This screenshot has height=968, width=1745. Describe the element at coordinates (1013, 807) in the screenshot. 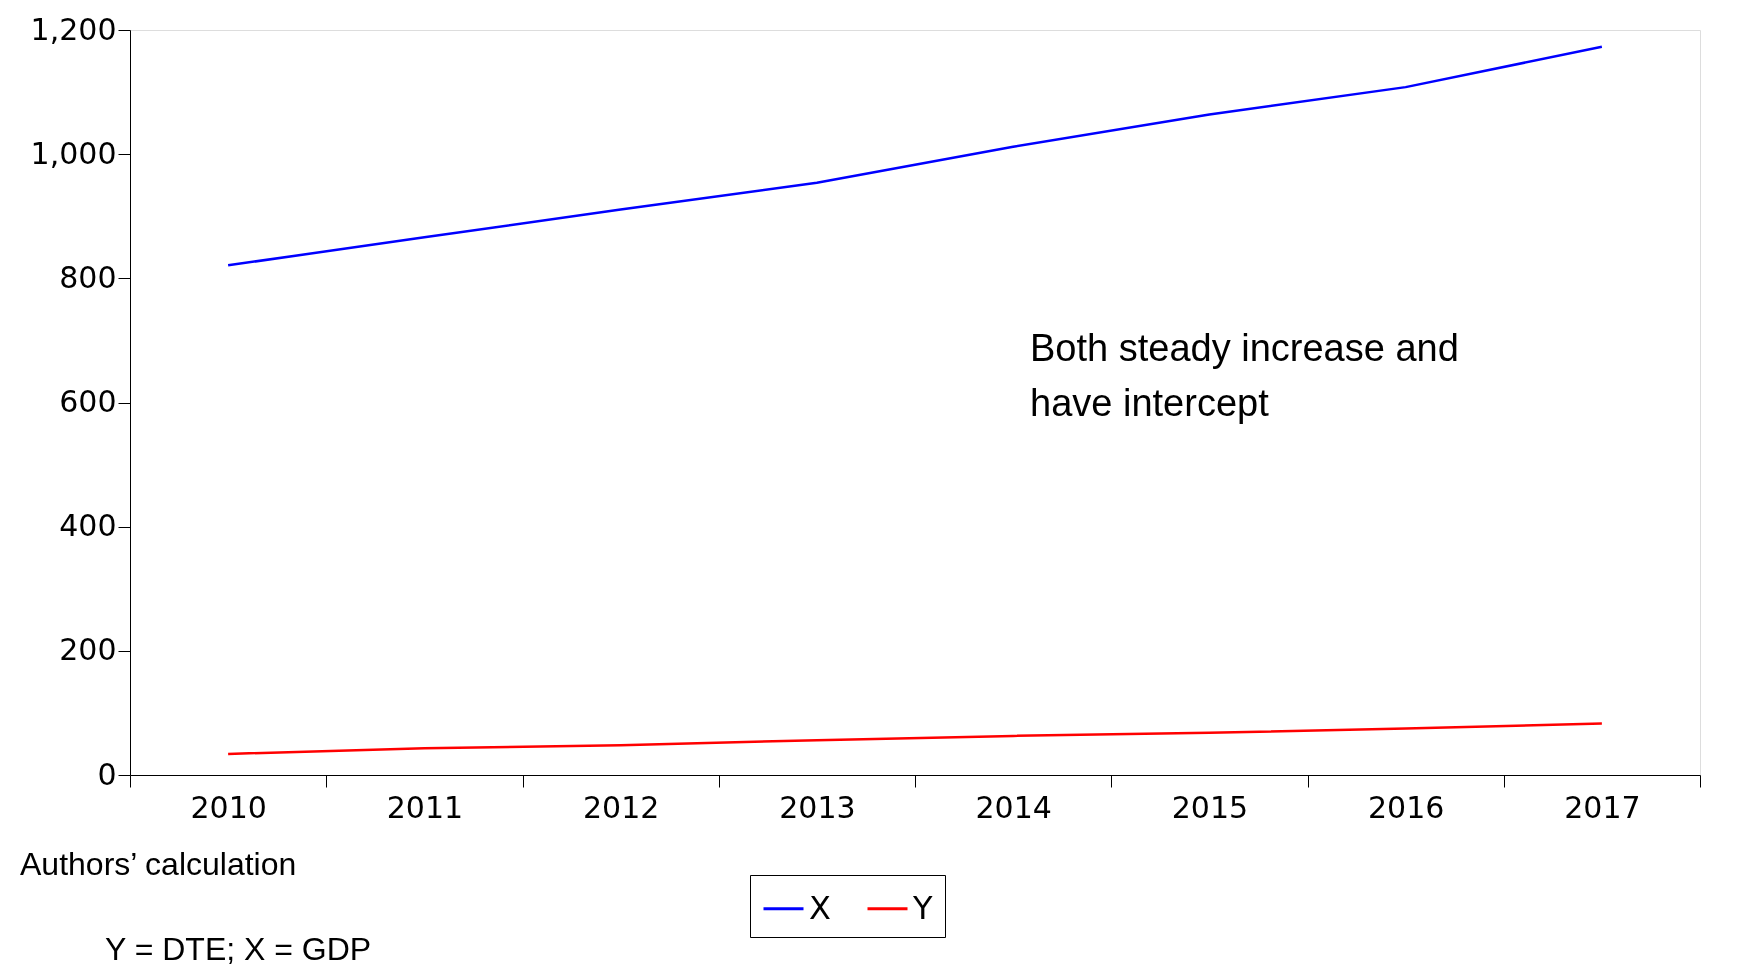

I see `x-tick-label: 2014` at that location.